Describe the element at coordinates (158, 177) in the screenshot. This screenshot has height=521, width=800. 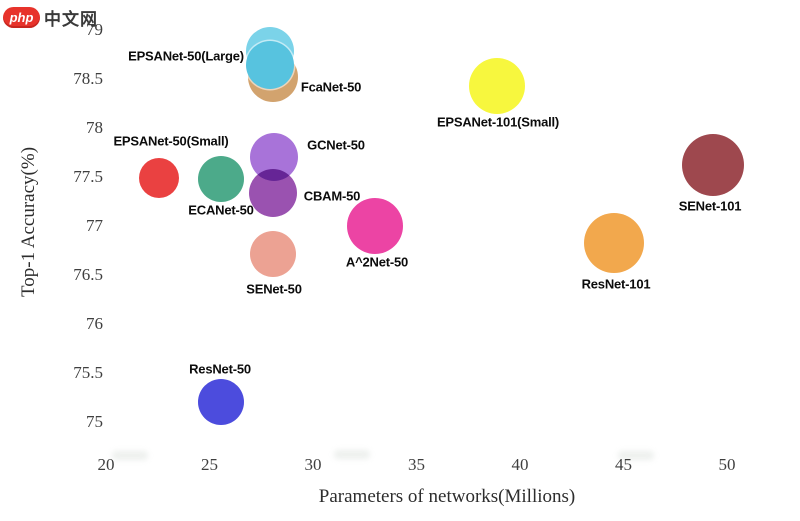
I see `bubble-epsanet-50-small` at that location.